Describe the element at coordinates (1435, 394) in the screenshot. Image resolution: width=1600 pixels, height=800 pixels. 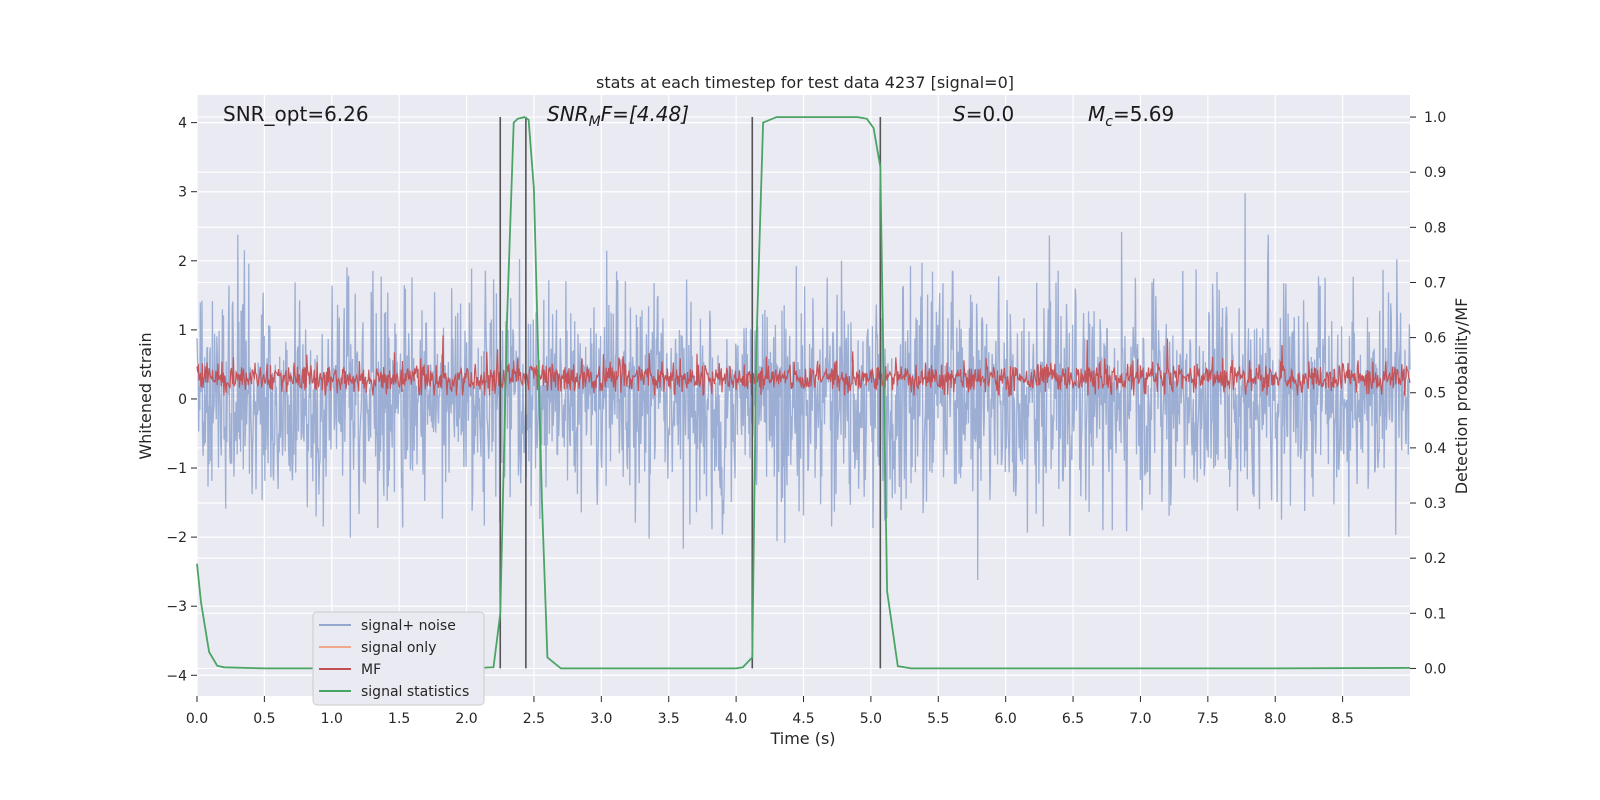
I see `y2-tick-label: 0.5` at that location.